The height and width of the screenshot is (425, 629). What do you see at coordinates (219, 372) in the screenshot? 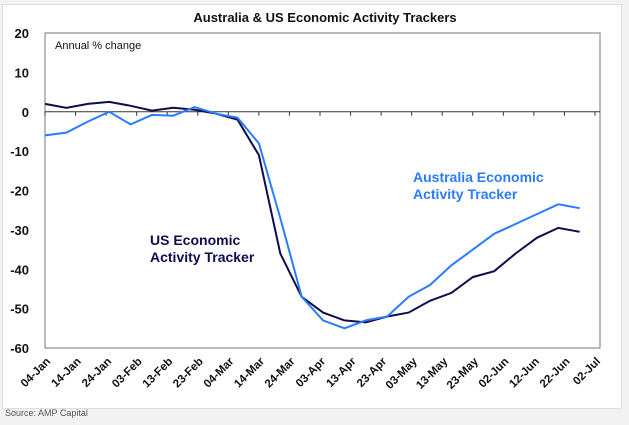
I see `x-tick-label: 04-Mar` at bounding box center [219, 372].